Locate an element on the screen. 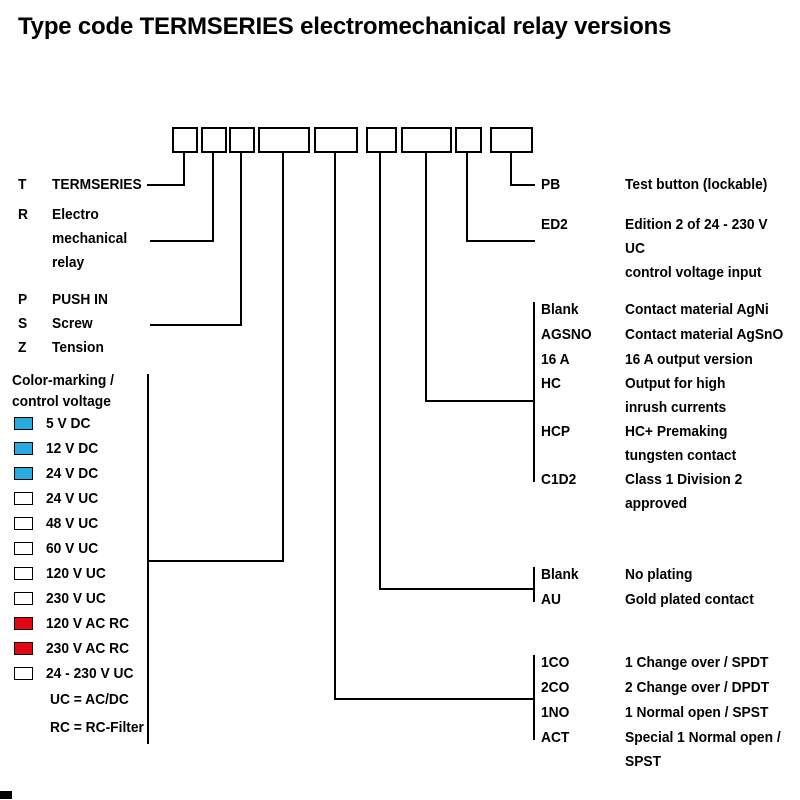 The width and height of the screenshot is (800, 800). bracket-line-plating-group is located at coordinates (534, 584).